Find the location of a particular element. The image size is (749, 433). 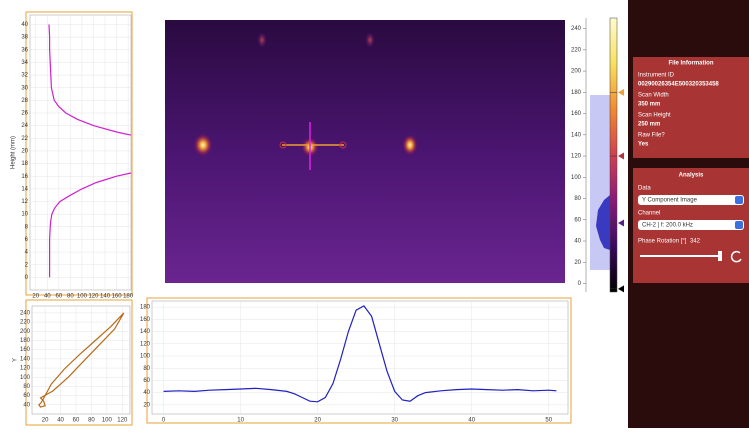

y-tick-label: 8 is located at coordinates (27, 227).